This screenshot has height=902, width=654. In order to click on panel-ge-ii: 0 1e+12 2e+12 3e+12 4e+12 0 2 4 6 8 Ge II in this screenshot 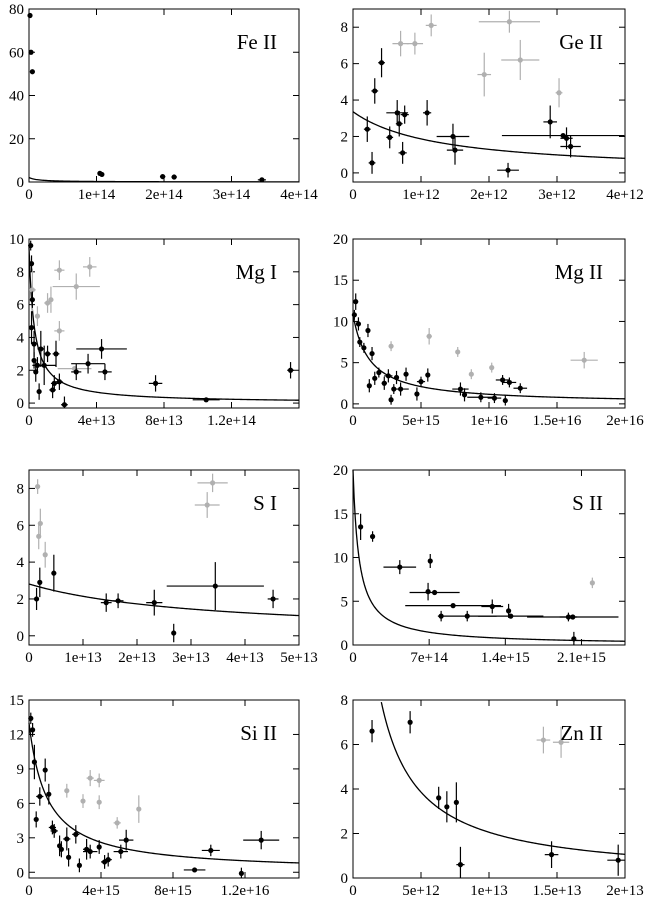, I will do `click(492, 105)`.